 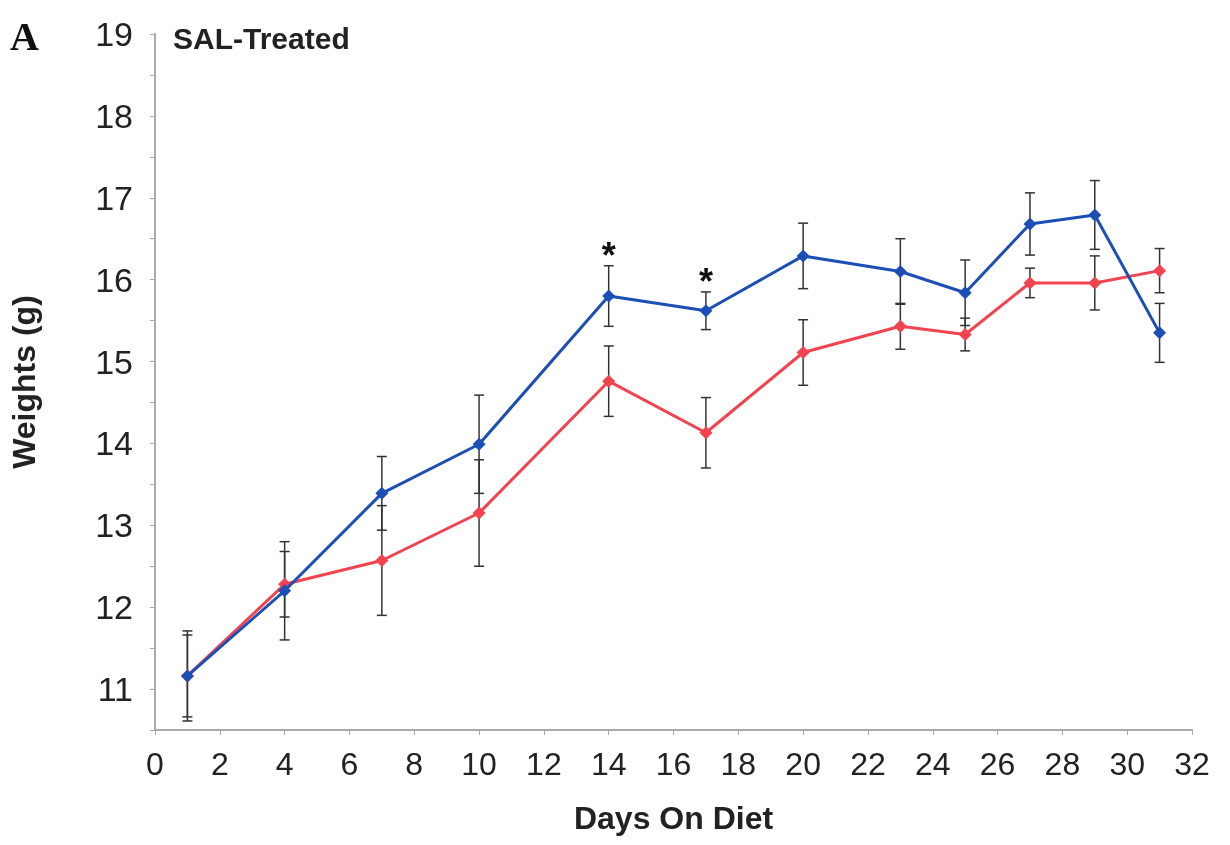 What do you see at coordinates (868, 764) in the screenshot?
I see `x-tick-label: 22` at bounding box center [868, 764].